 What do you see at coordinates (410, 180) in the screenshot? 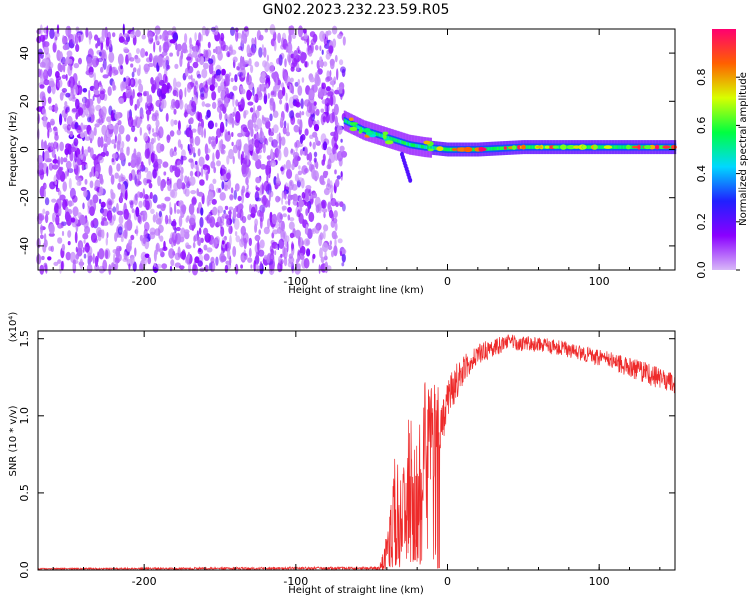
I see `signal-hook` at bounding box center [410, 180].